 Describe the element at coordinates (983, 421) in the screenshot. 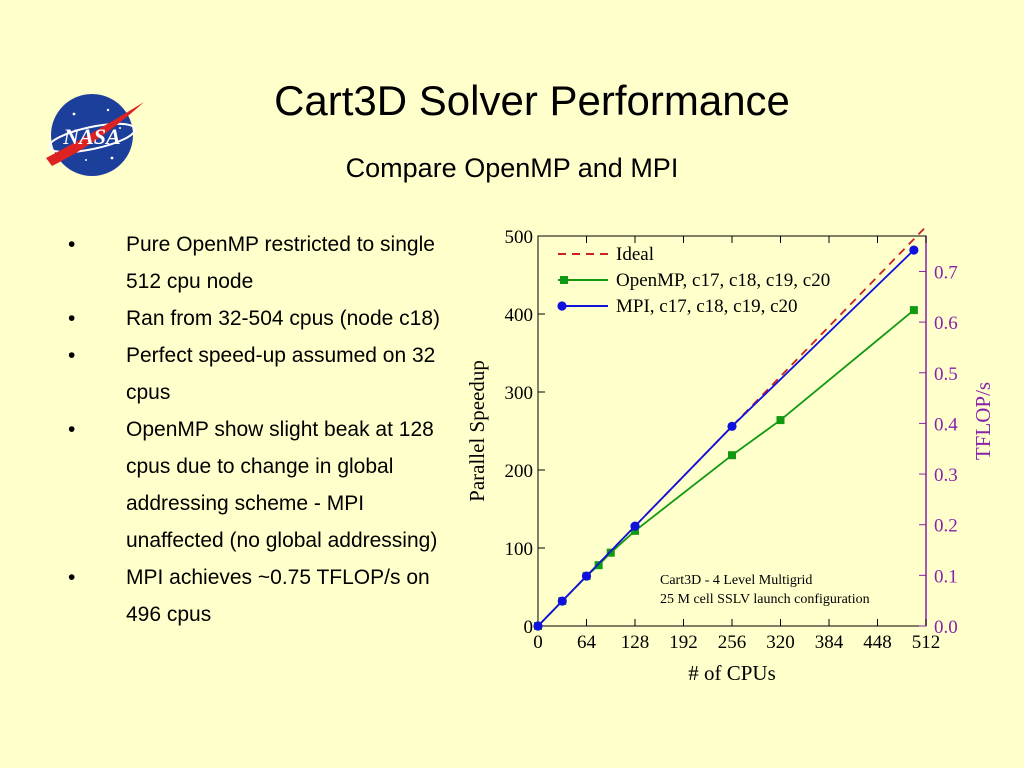

I see `y2-axis-label: TFLOP/s` at that location.